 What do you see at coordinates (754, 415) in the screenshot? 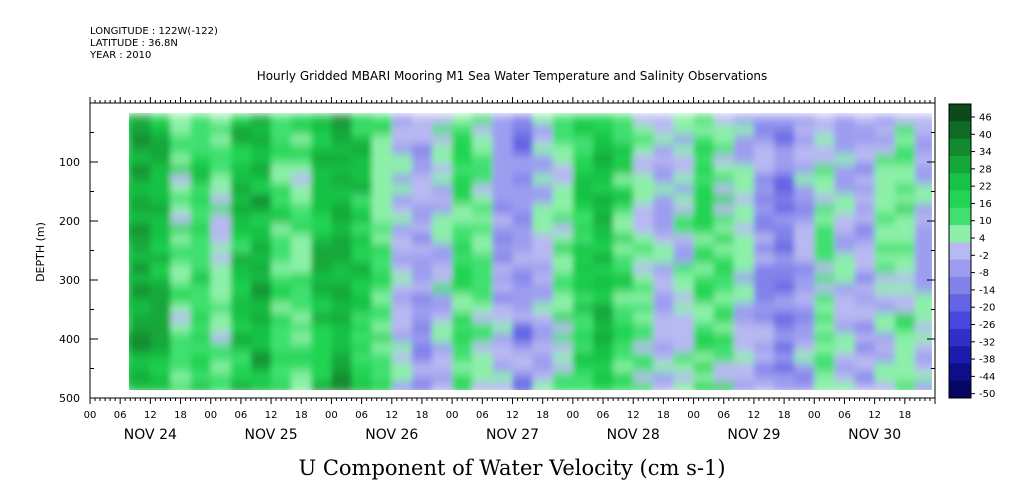
I see `x-hour-label: 12` at bounding box center [754, 415].